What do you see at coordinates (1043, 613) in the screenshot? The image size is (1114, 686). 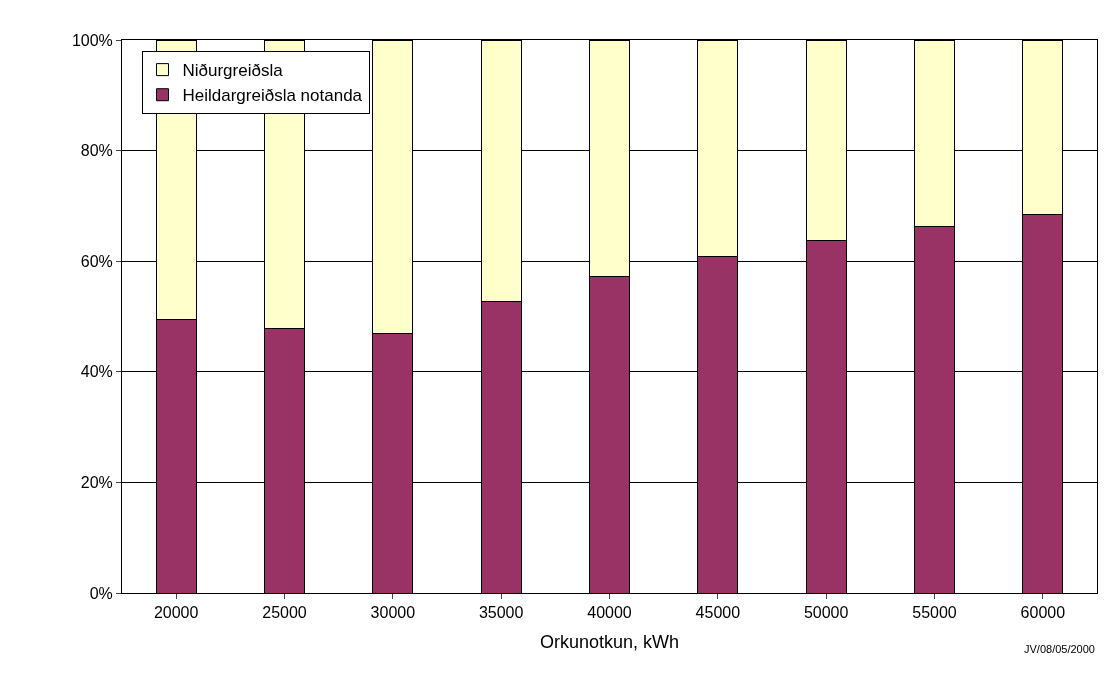 I see `x-tick-label: 60000` at bounding box center [1043, 613].